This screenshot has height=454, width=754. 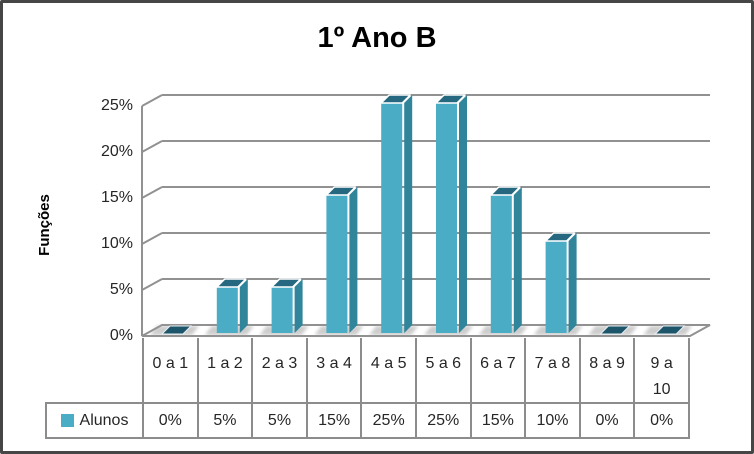 What do you see at coordinates (121, 335) in the screenshot?
I see `y-tick-label: 0%` at bounding box center [121, 335].